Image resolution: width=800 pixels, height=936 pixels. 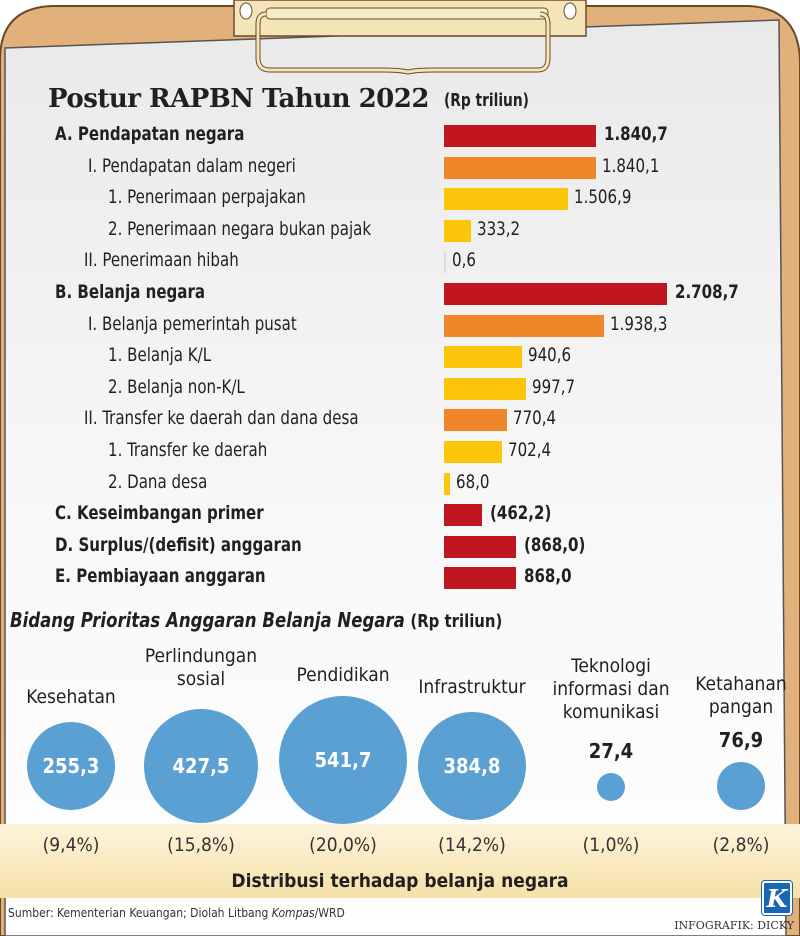 I want to click on bubble-category: Infrastruktur, so click(x=471, y=687).